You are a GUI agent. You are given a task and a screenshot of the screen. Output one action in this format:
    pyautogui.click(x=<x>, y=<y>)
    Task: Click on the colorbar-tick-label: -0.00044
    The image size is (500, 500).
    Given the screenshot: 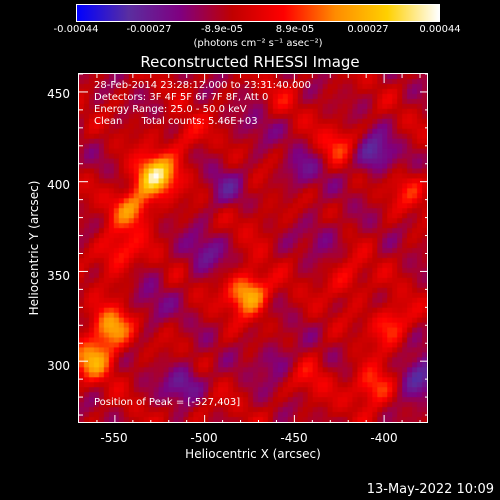 What is the action you would take?
    pyautogui.click(x=76, y=29)
    